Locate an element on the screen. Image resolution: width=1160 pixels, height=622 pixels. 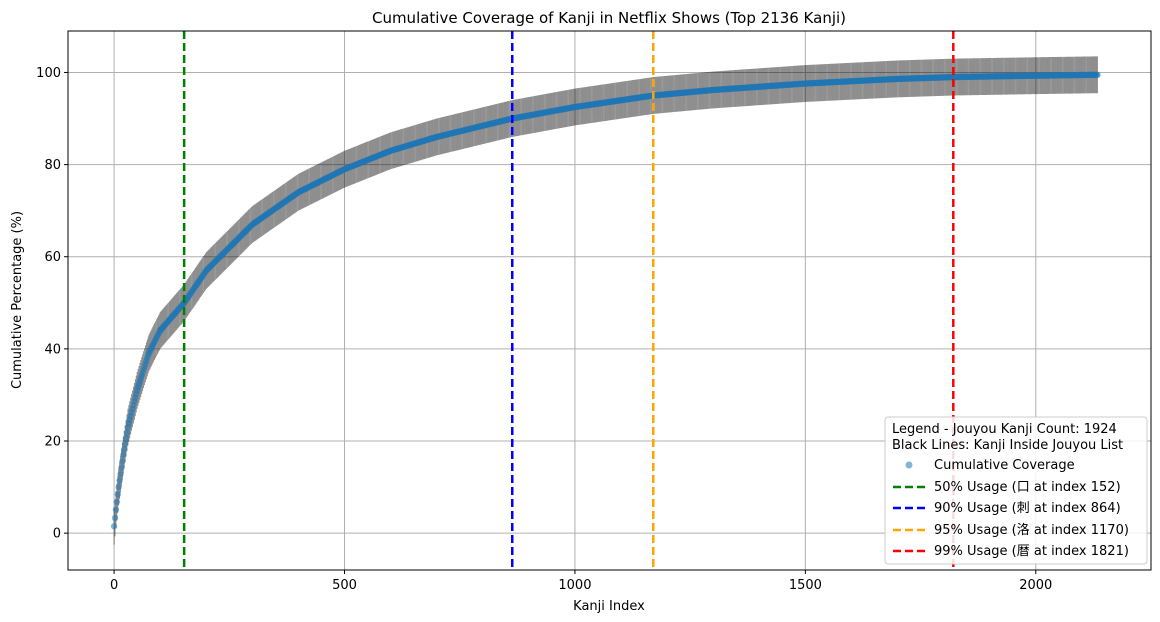
legend-box is located at coordinates (1016, 490).